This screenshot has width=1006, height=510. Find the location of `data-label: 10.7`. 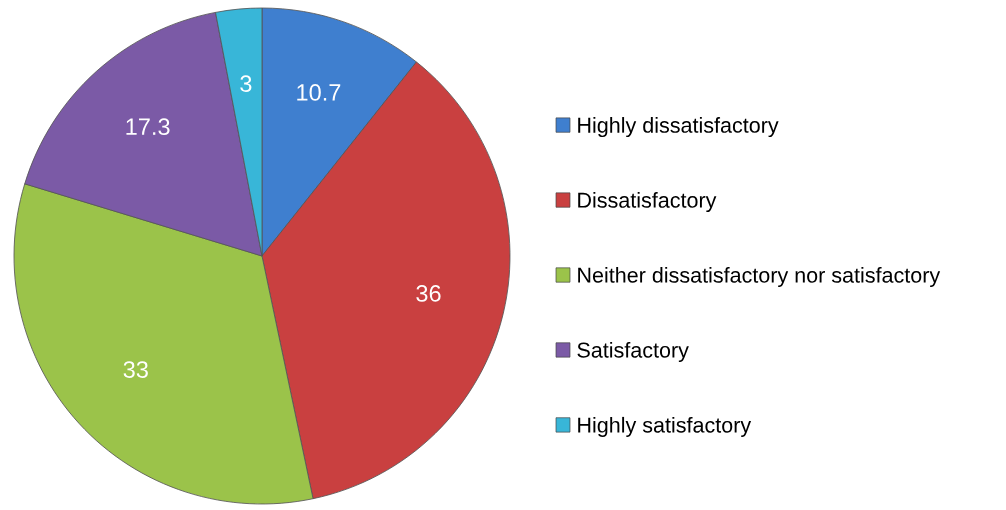

data-label: 10.7 is located at coordinates (319, 92).